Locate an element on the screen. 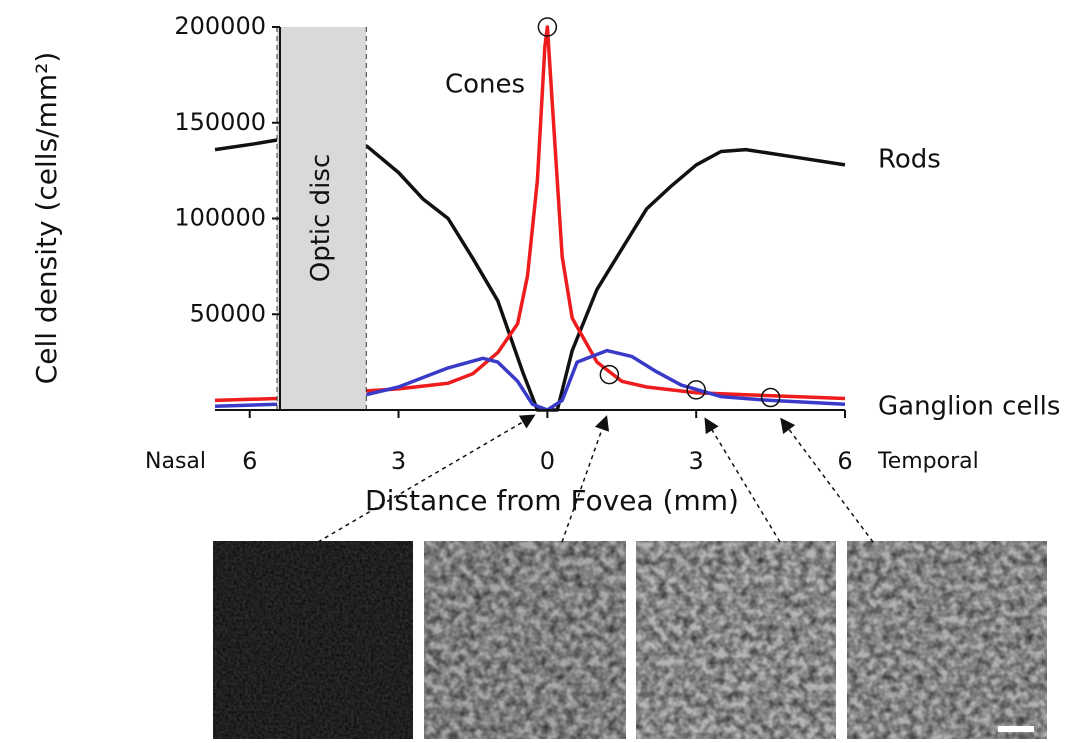 The image size is (1076, 743). scale-bar is located at coordinates (1016, 729).